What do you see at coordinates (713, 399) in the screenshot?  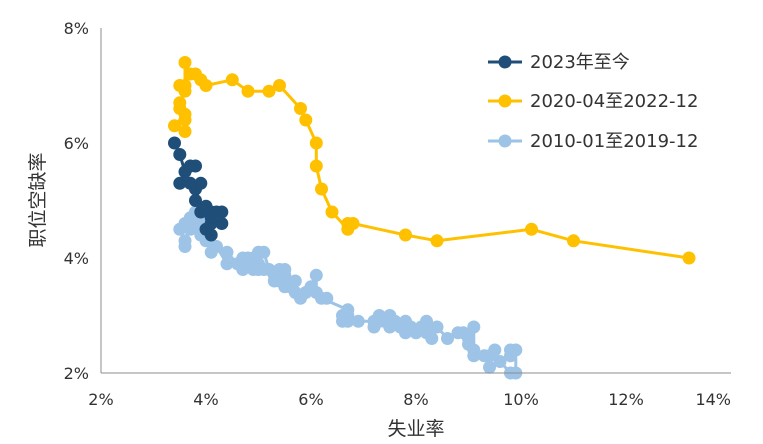 I see `x-tick-label: 14%` at bounding box center [713, 399].